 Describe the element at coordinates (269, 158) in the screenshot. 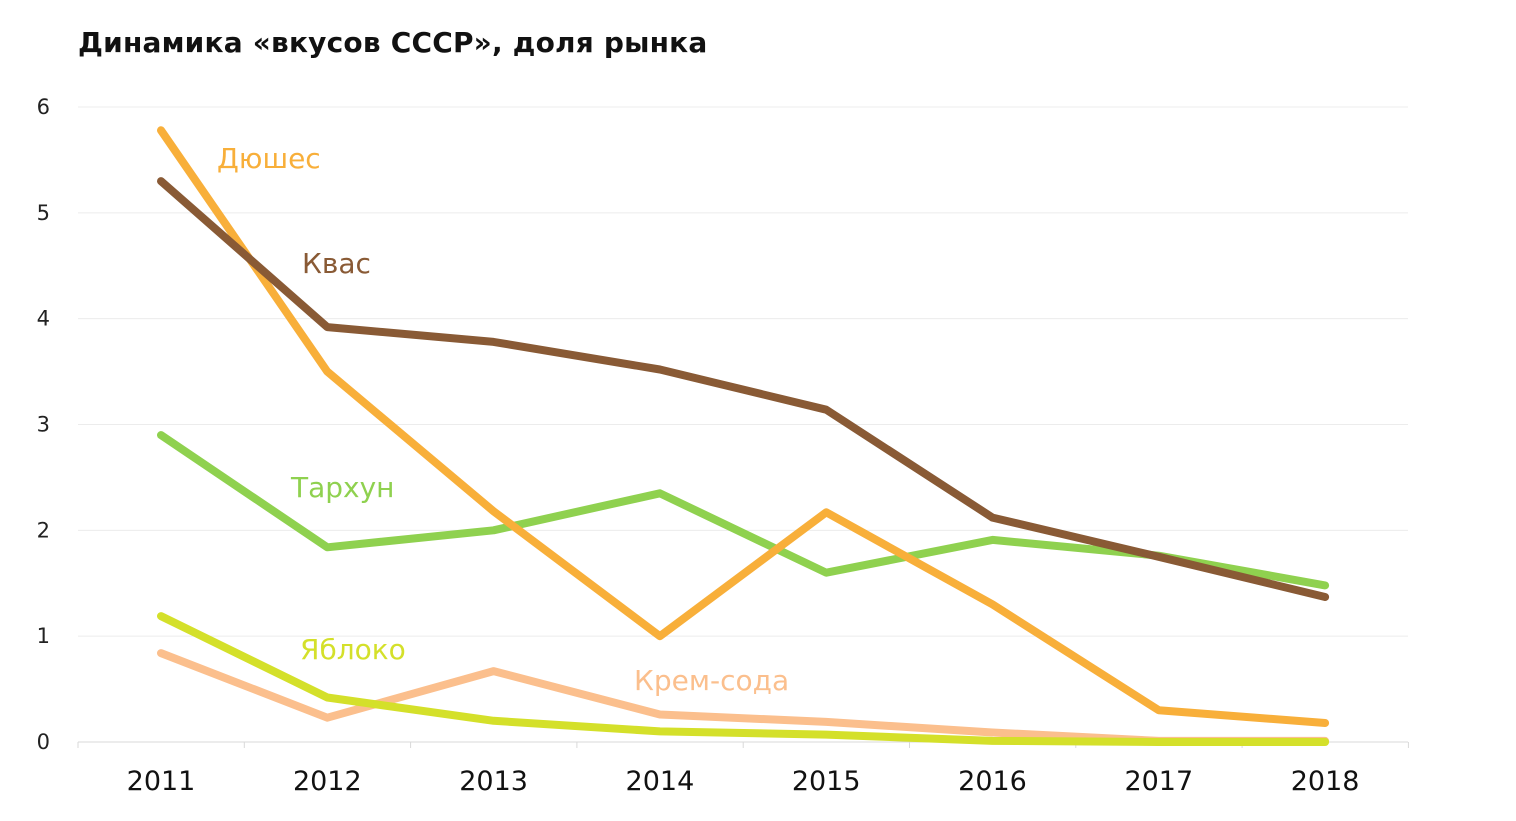

I see `series-label-0: Дюшес` at that location.